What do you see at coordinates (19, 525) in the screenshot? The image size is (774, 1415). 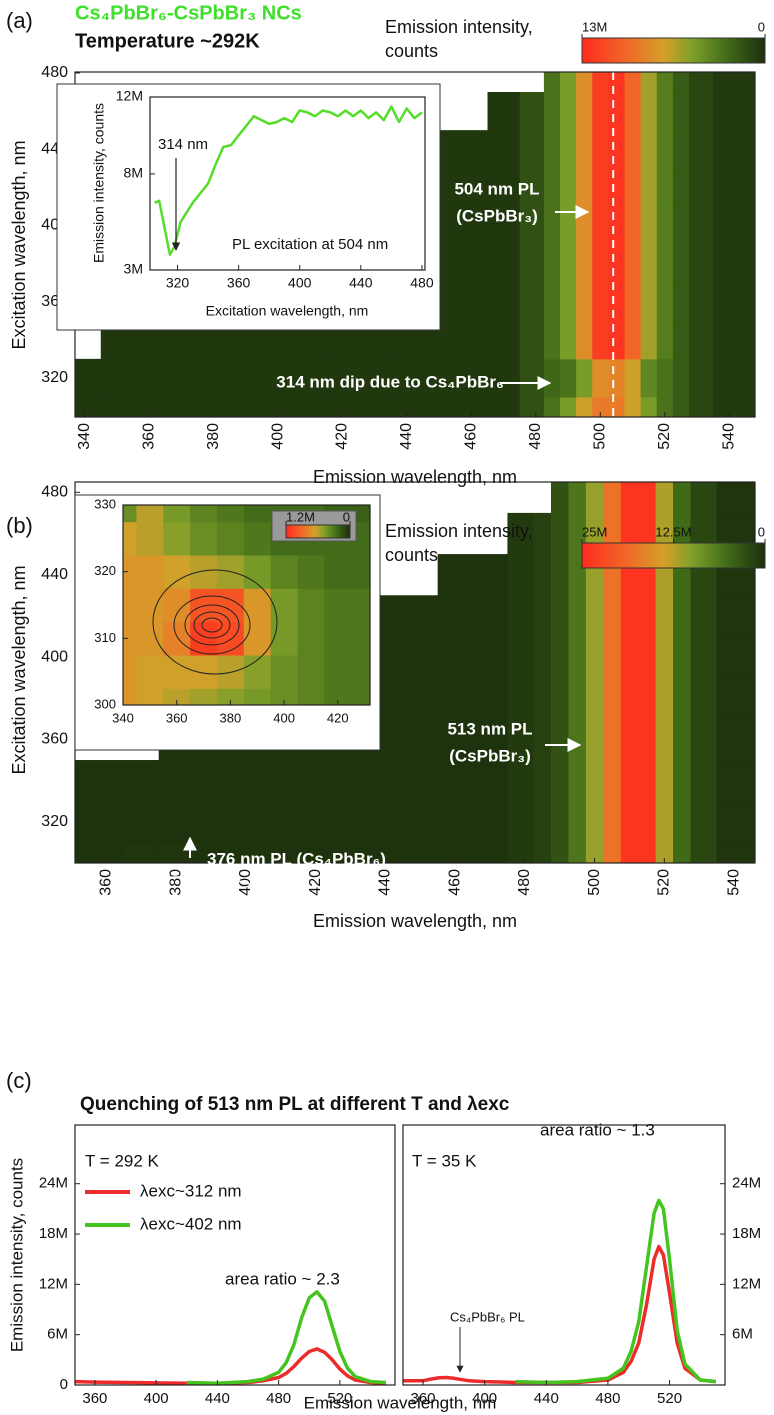 I see `panel-label: (b)` at bounding box center [19, 525].